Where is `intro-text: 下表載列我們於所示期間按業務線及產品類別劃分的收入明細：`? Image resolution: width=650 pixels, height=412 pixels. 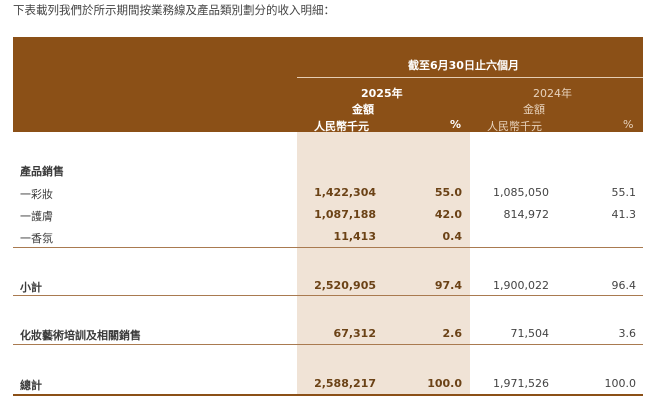 intro-text: 下表載列我們於所示期間按業務線及產品類別劃分的收入明細： is located at coordinates (174, 10).